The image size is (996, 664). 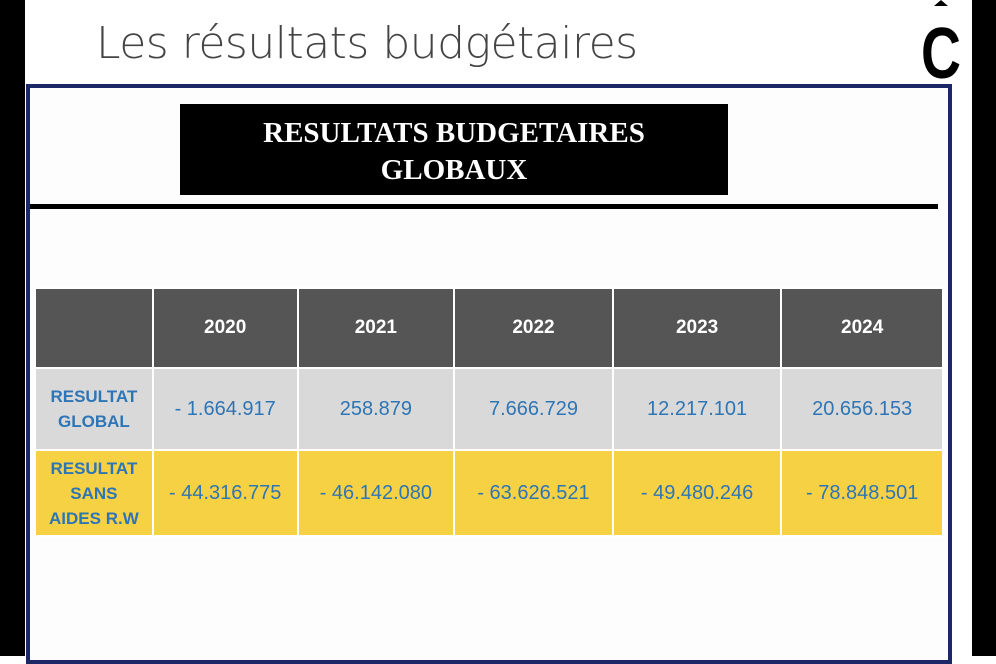 I want to click on value-cell: 7.666.729, so click(x=533, y=409).